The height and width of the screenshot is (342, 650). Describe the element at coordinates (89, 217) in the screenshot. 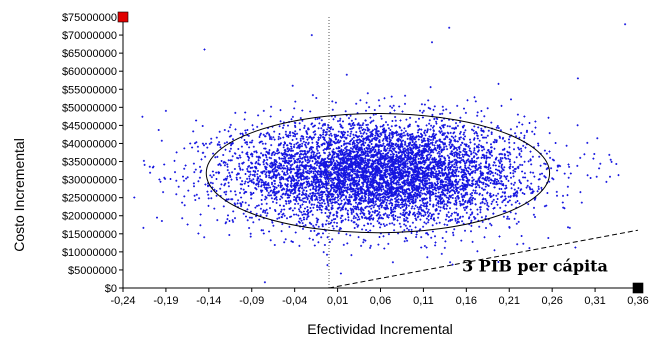

I see `y-tick-label: $20000000` at that location.